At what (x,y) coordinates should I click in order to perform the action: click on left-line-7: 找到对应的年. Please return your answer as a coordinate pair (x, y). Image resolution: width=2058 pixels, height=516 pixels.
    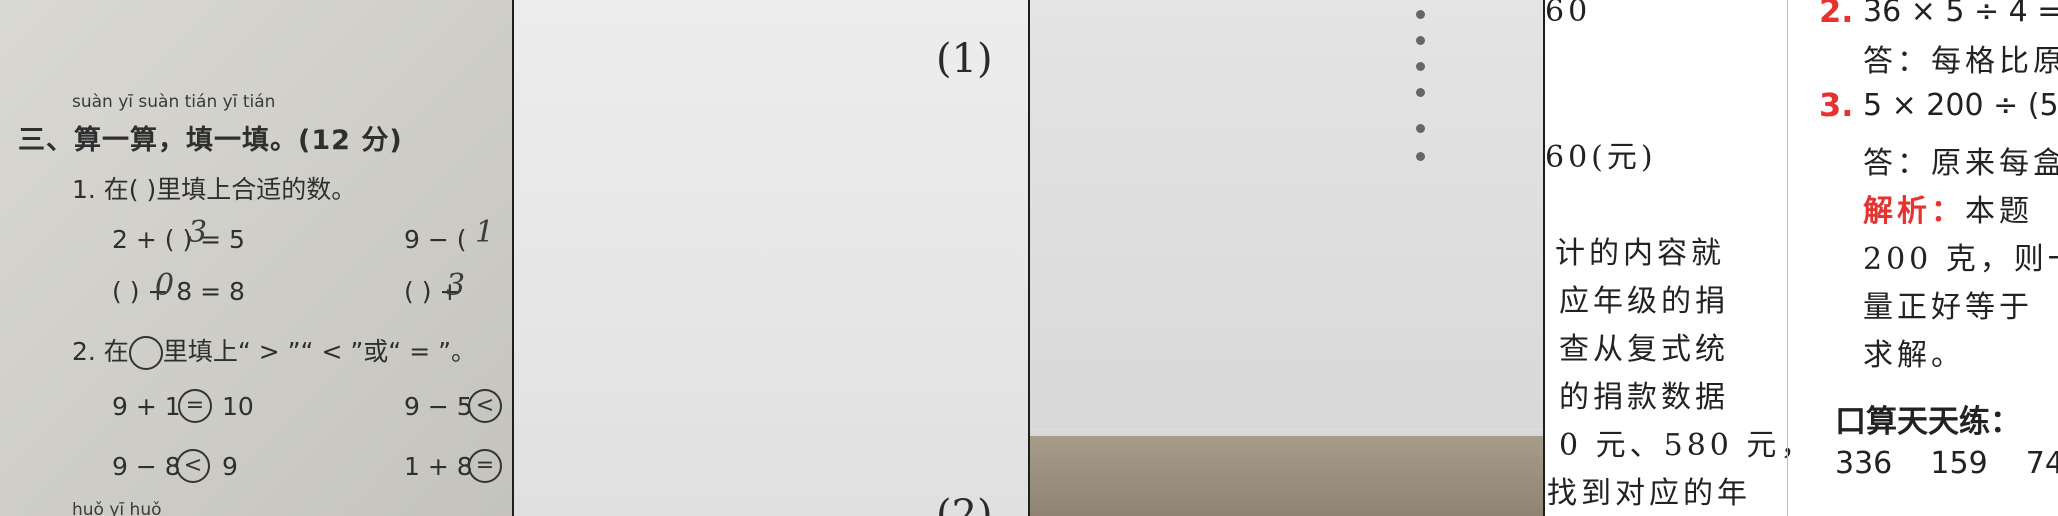
    Looking at the image, I should click on (1649, 493).